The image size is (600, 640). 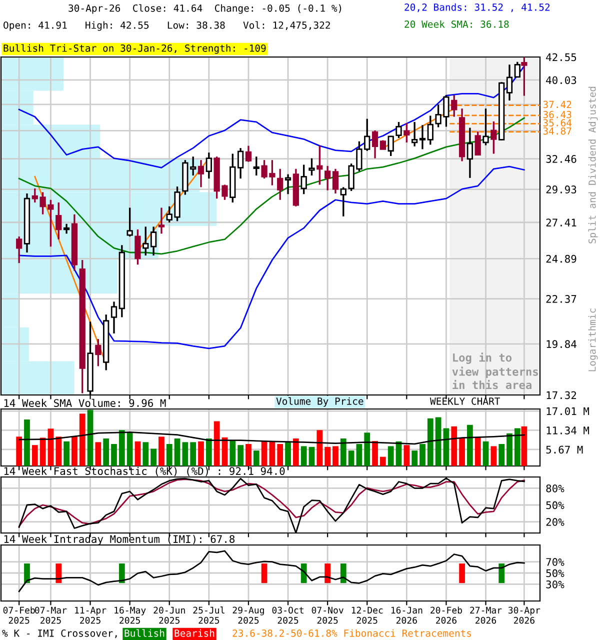 What do you see at coordinates (555, 562) in the screenshot?
I see `y-tick-label: 70%` at bounding box center [555, 562].